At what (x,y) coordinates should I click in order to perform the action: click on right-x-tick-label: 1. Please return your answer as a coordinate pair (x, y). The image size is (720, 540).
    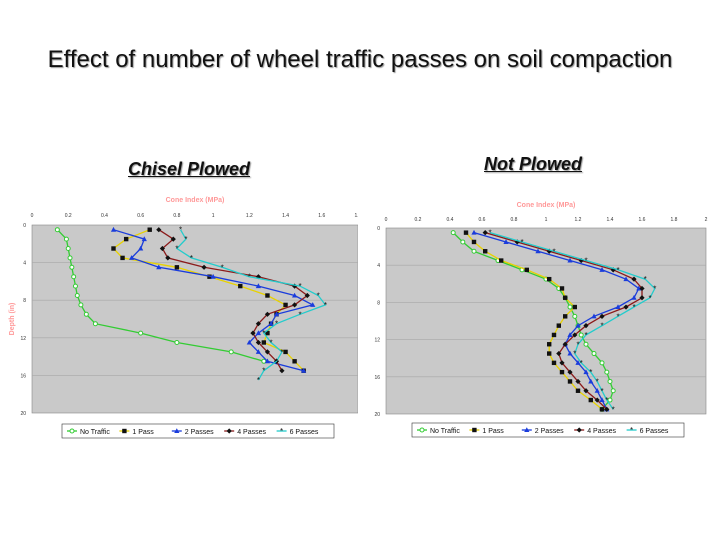
    Looking at the image, I should click on (546, 220).